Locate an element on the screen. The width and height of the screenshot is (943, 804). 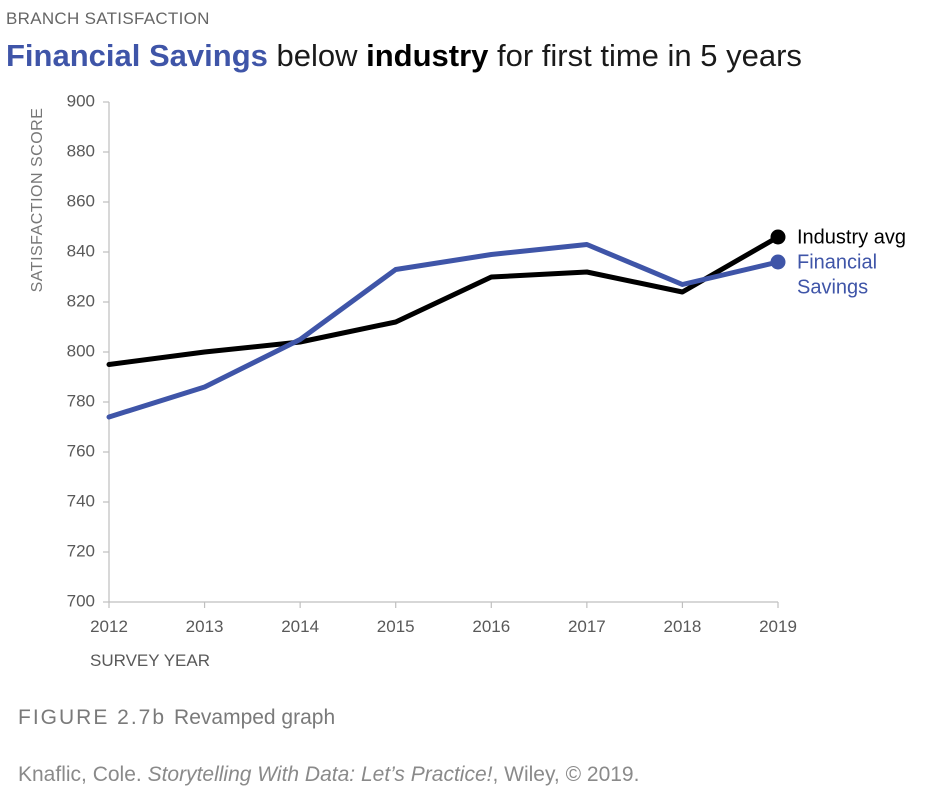
series-end-marker-industry-avg is located at coordinates (778, 237).